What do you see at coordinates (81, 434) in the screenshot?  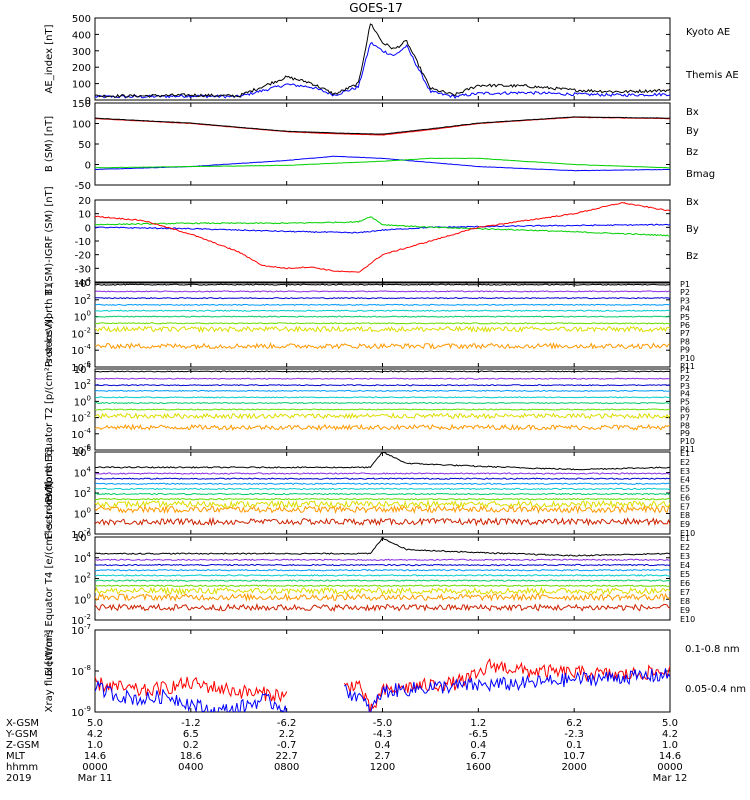 I see `y-tick-label: 10⁻⁴` at bounding box center [81, 434].